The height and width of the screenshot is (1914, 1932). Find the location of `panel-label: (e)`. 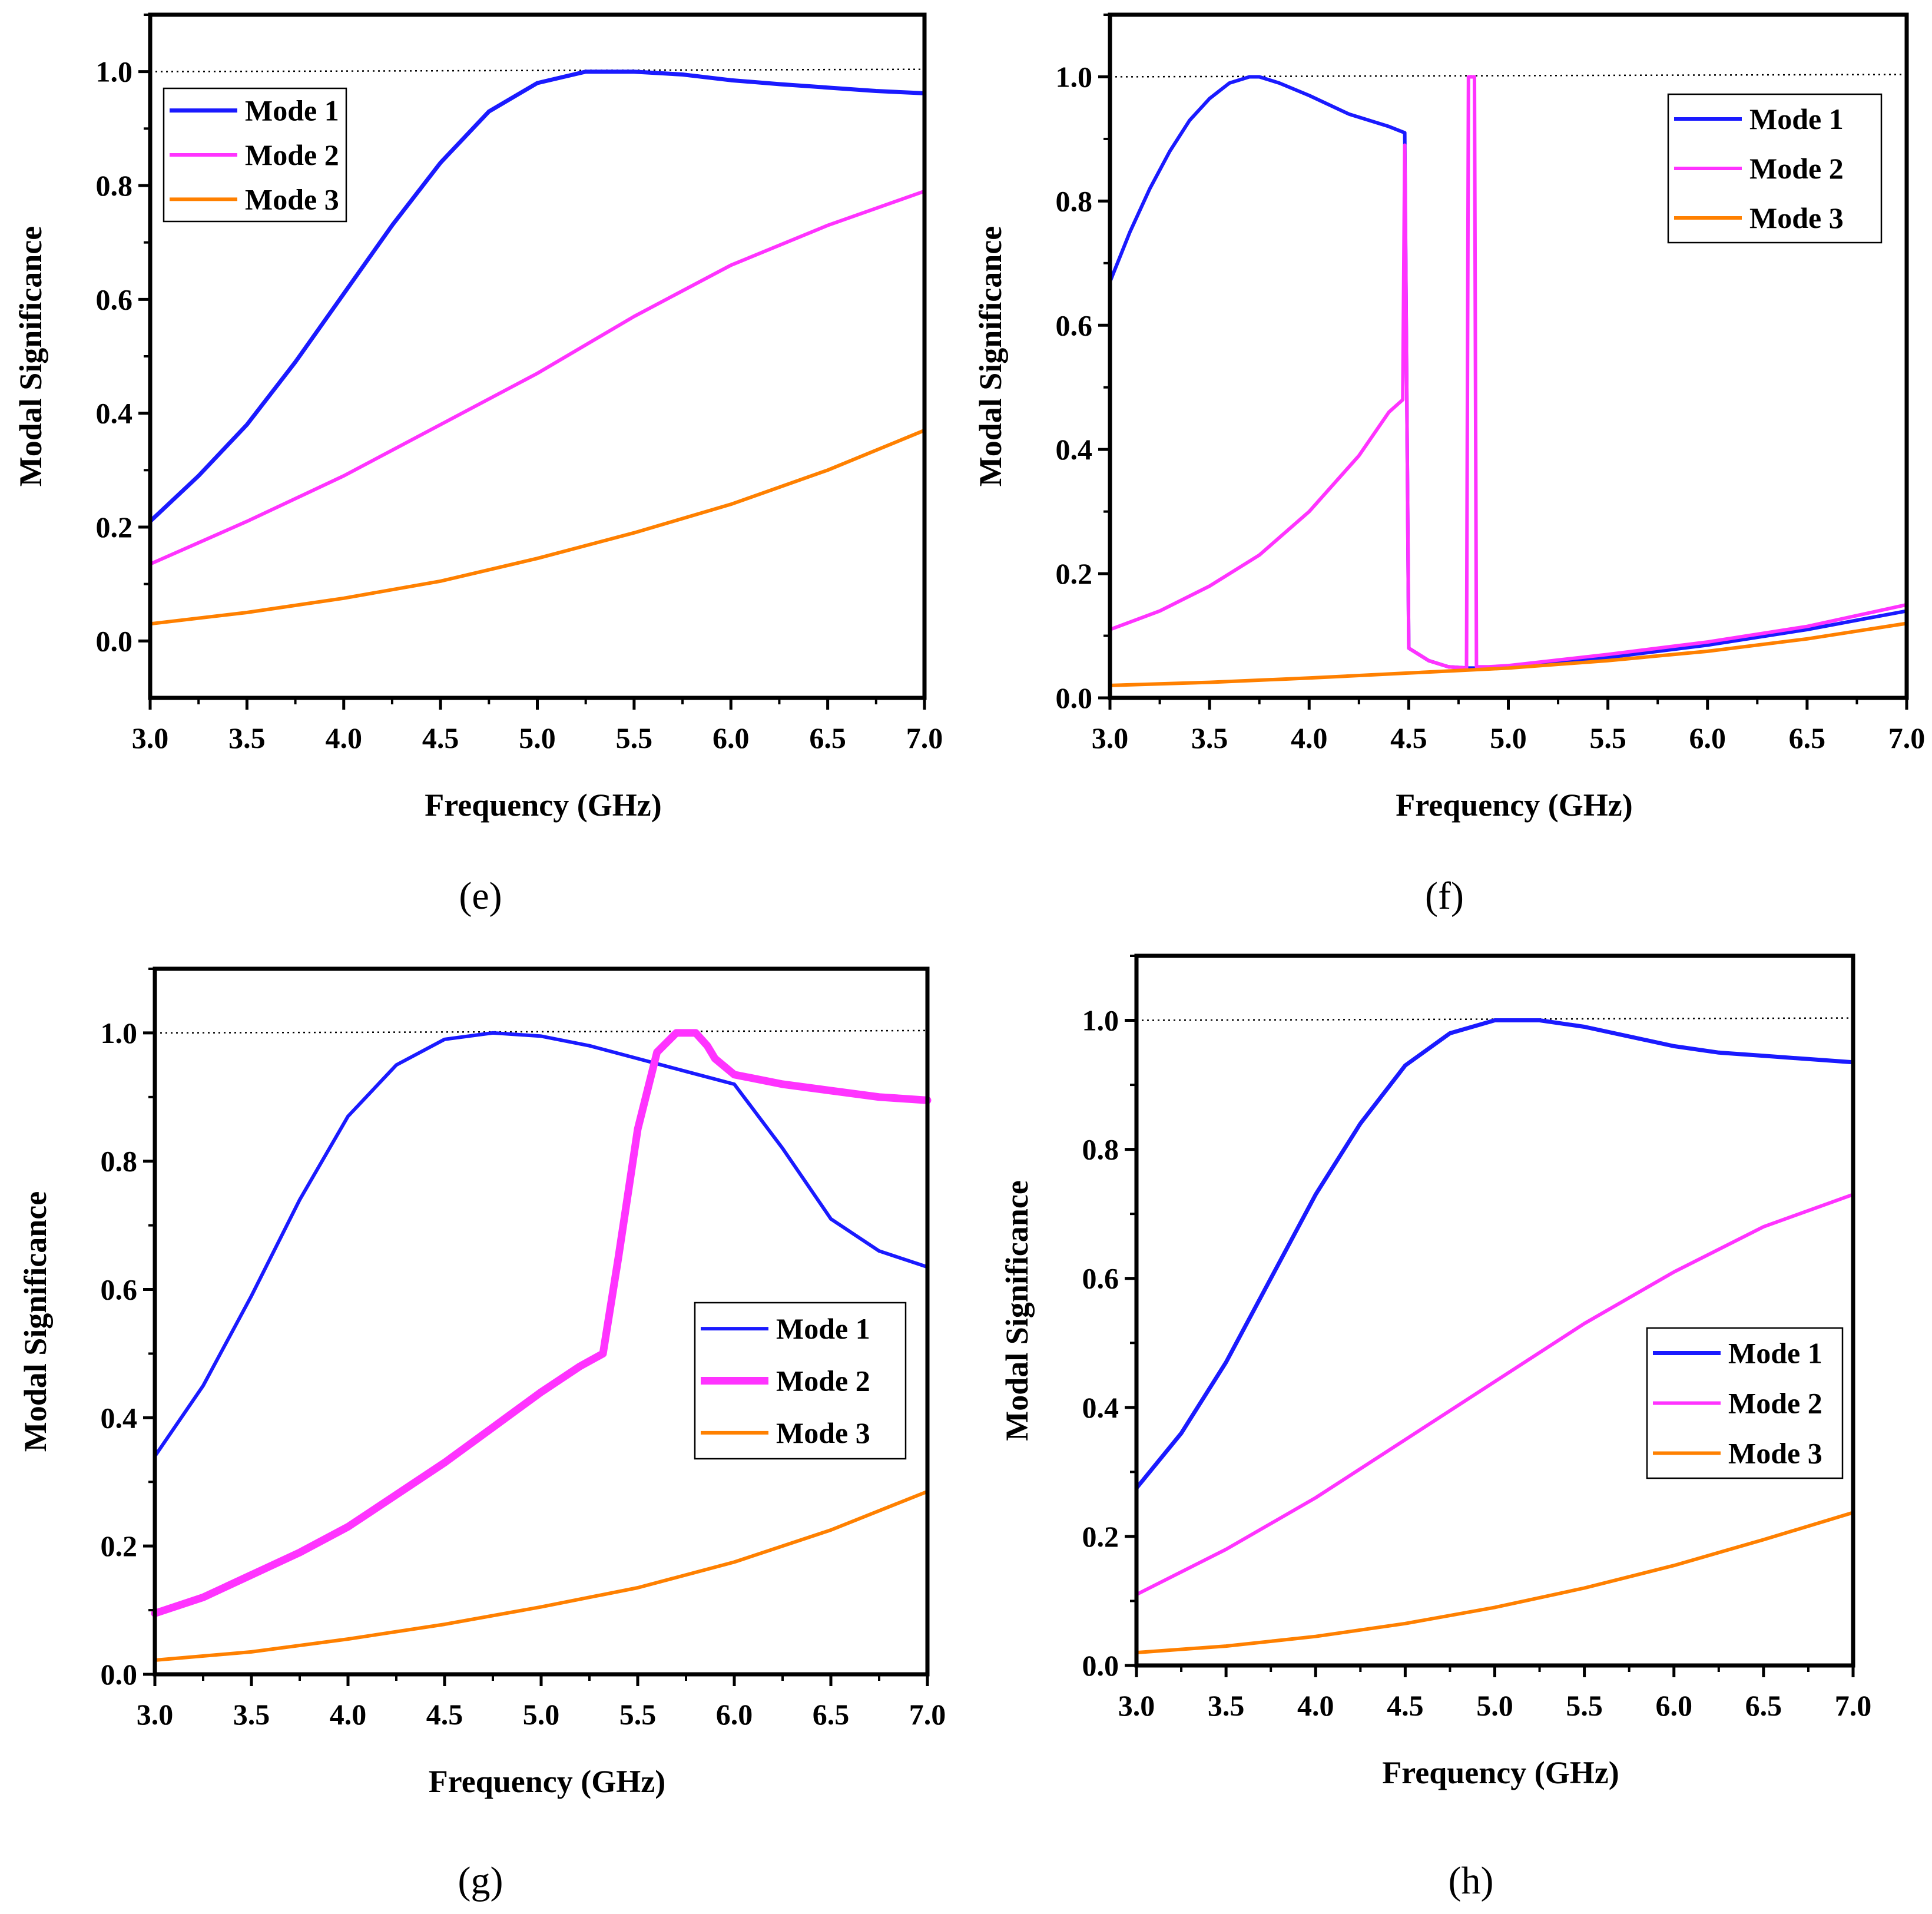

panel-label: (e) is located at coordinates (480, 896).